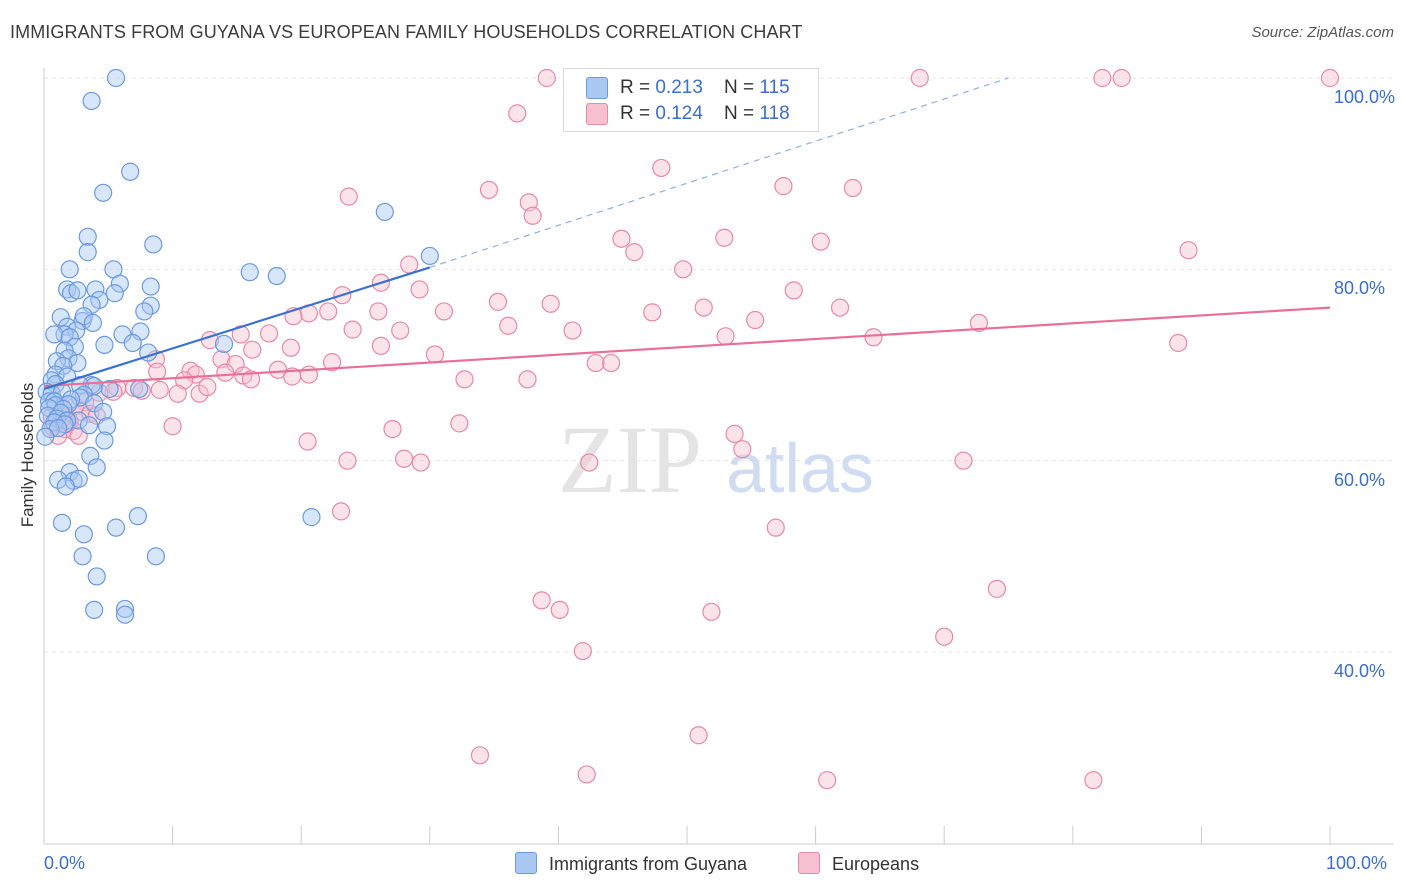 This screenshot has height=892, width=1406. I want to click on series-name-europeans: Europeans, so click(876, 864).